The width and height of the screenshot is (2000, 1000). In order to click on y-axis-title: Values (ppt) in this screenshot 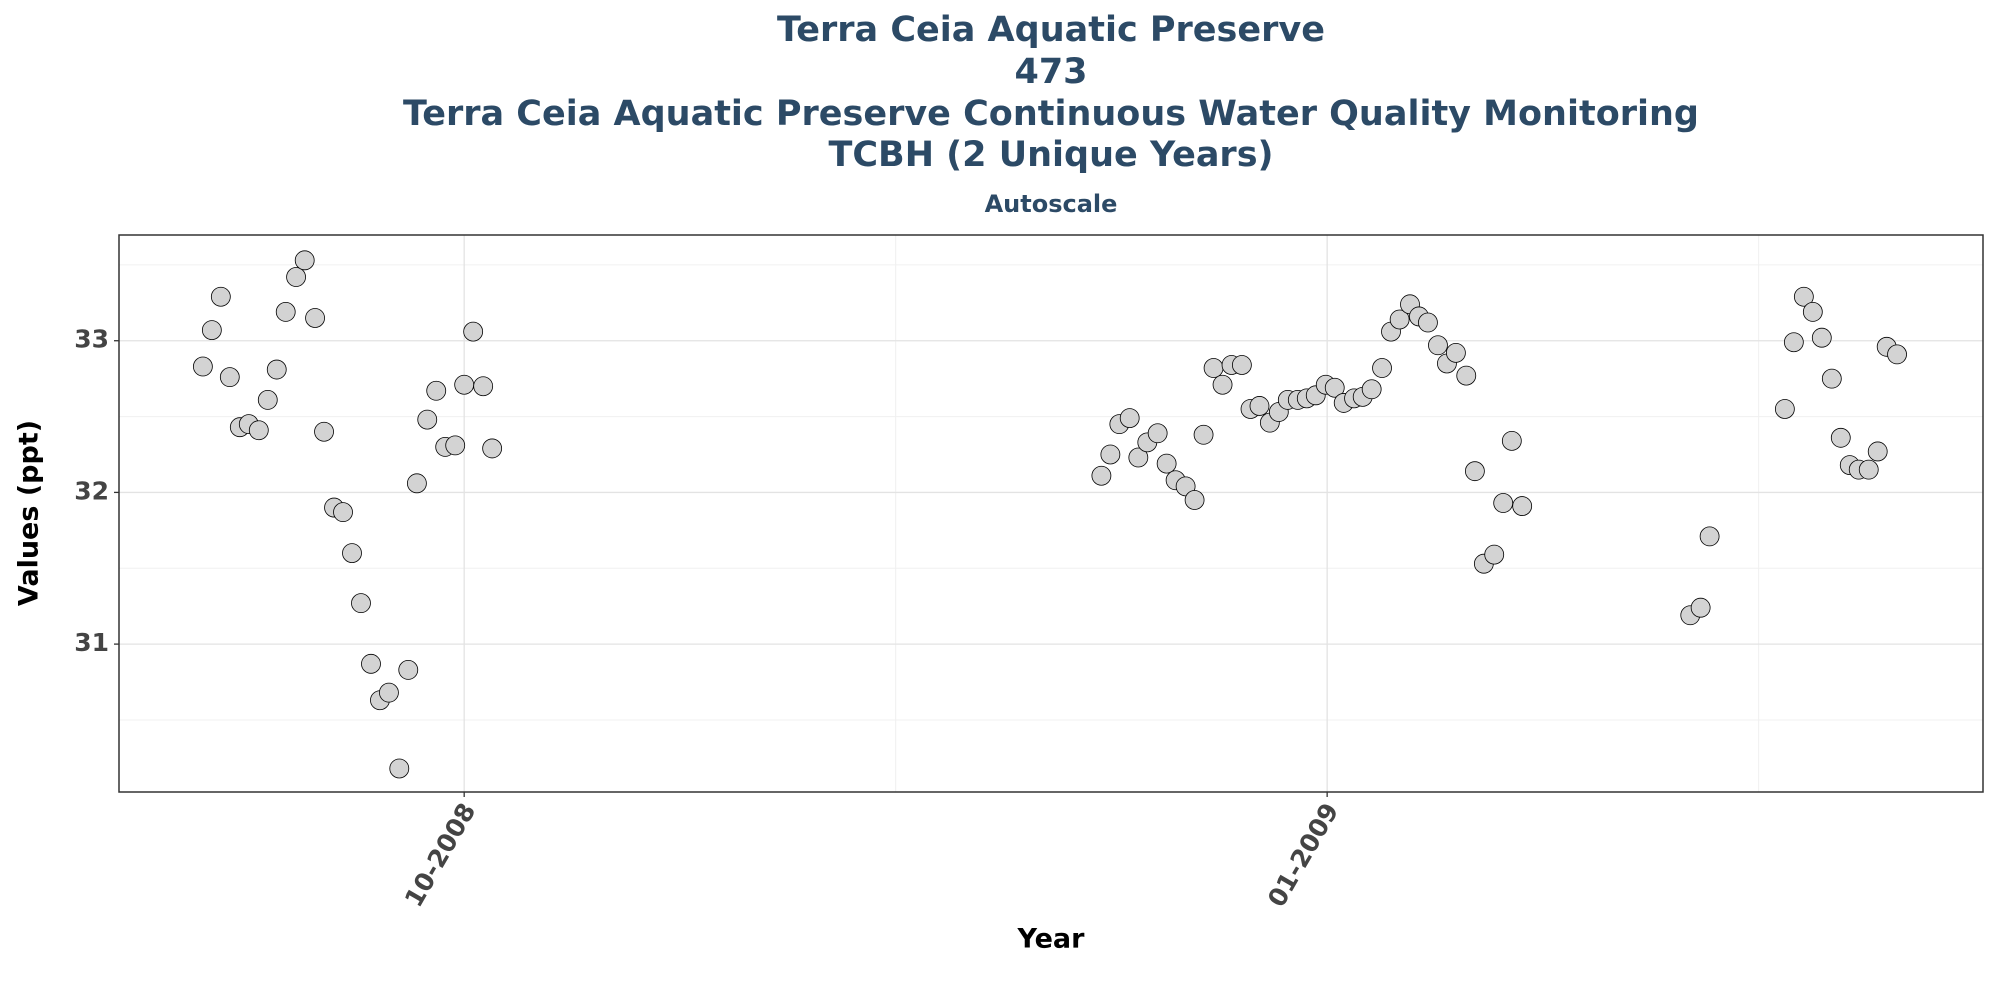, I will do `click(29, 513)`.